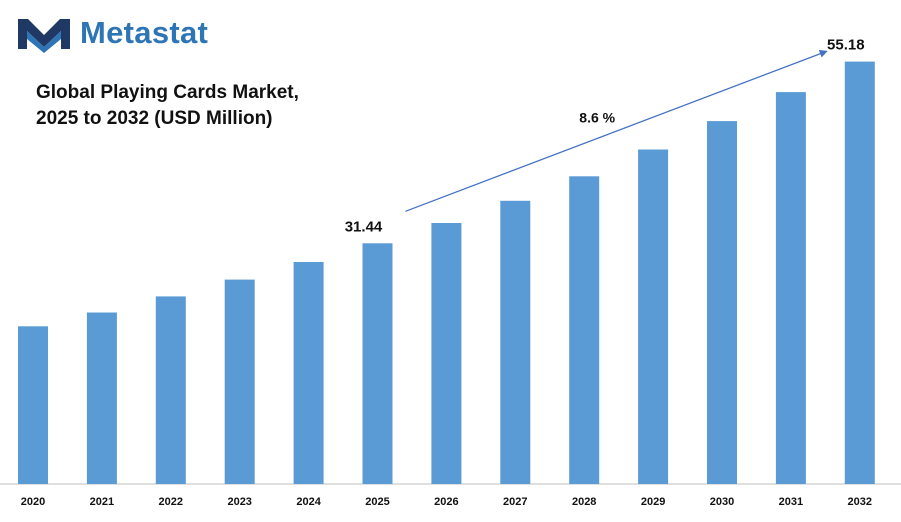 Image resolution: width=901 pixels, height=522 pixels. Describe the element at coordinates (515, 342) in the screenshot. I see `bar-2027` at that location.